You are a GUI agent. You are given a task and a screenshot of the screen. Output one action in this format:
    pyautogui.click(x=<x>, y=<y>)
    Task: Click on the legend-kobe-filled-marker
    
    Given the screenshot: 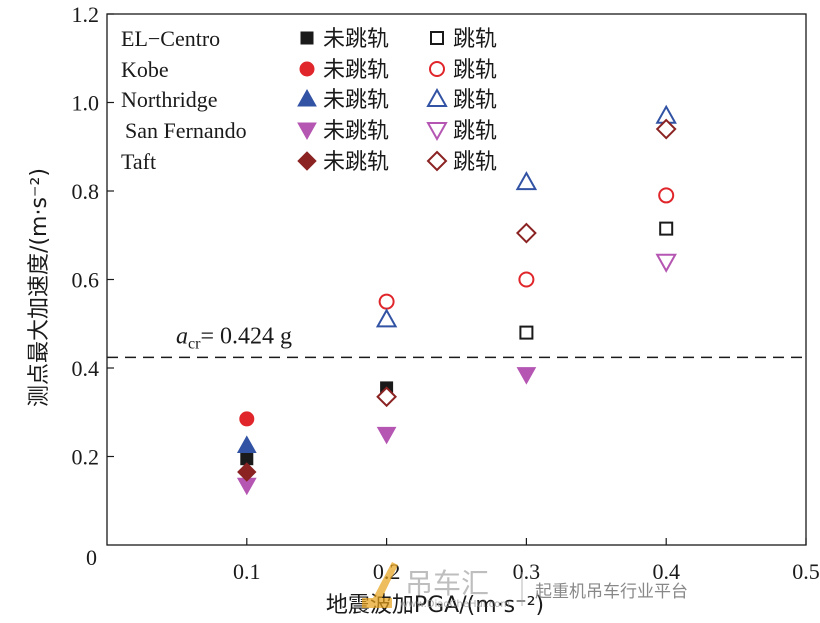 What is the action you would take?
    pyautogui.click(x=307, y=69)
    